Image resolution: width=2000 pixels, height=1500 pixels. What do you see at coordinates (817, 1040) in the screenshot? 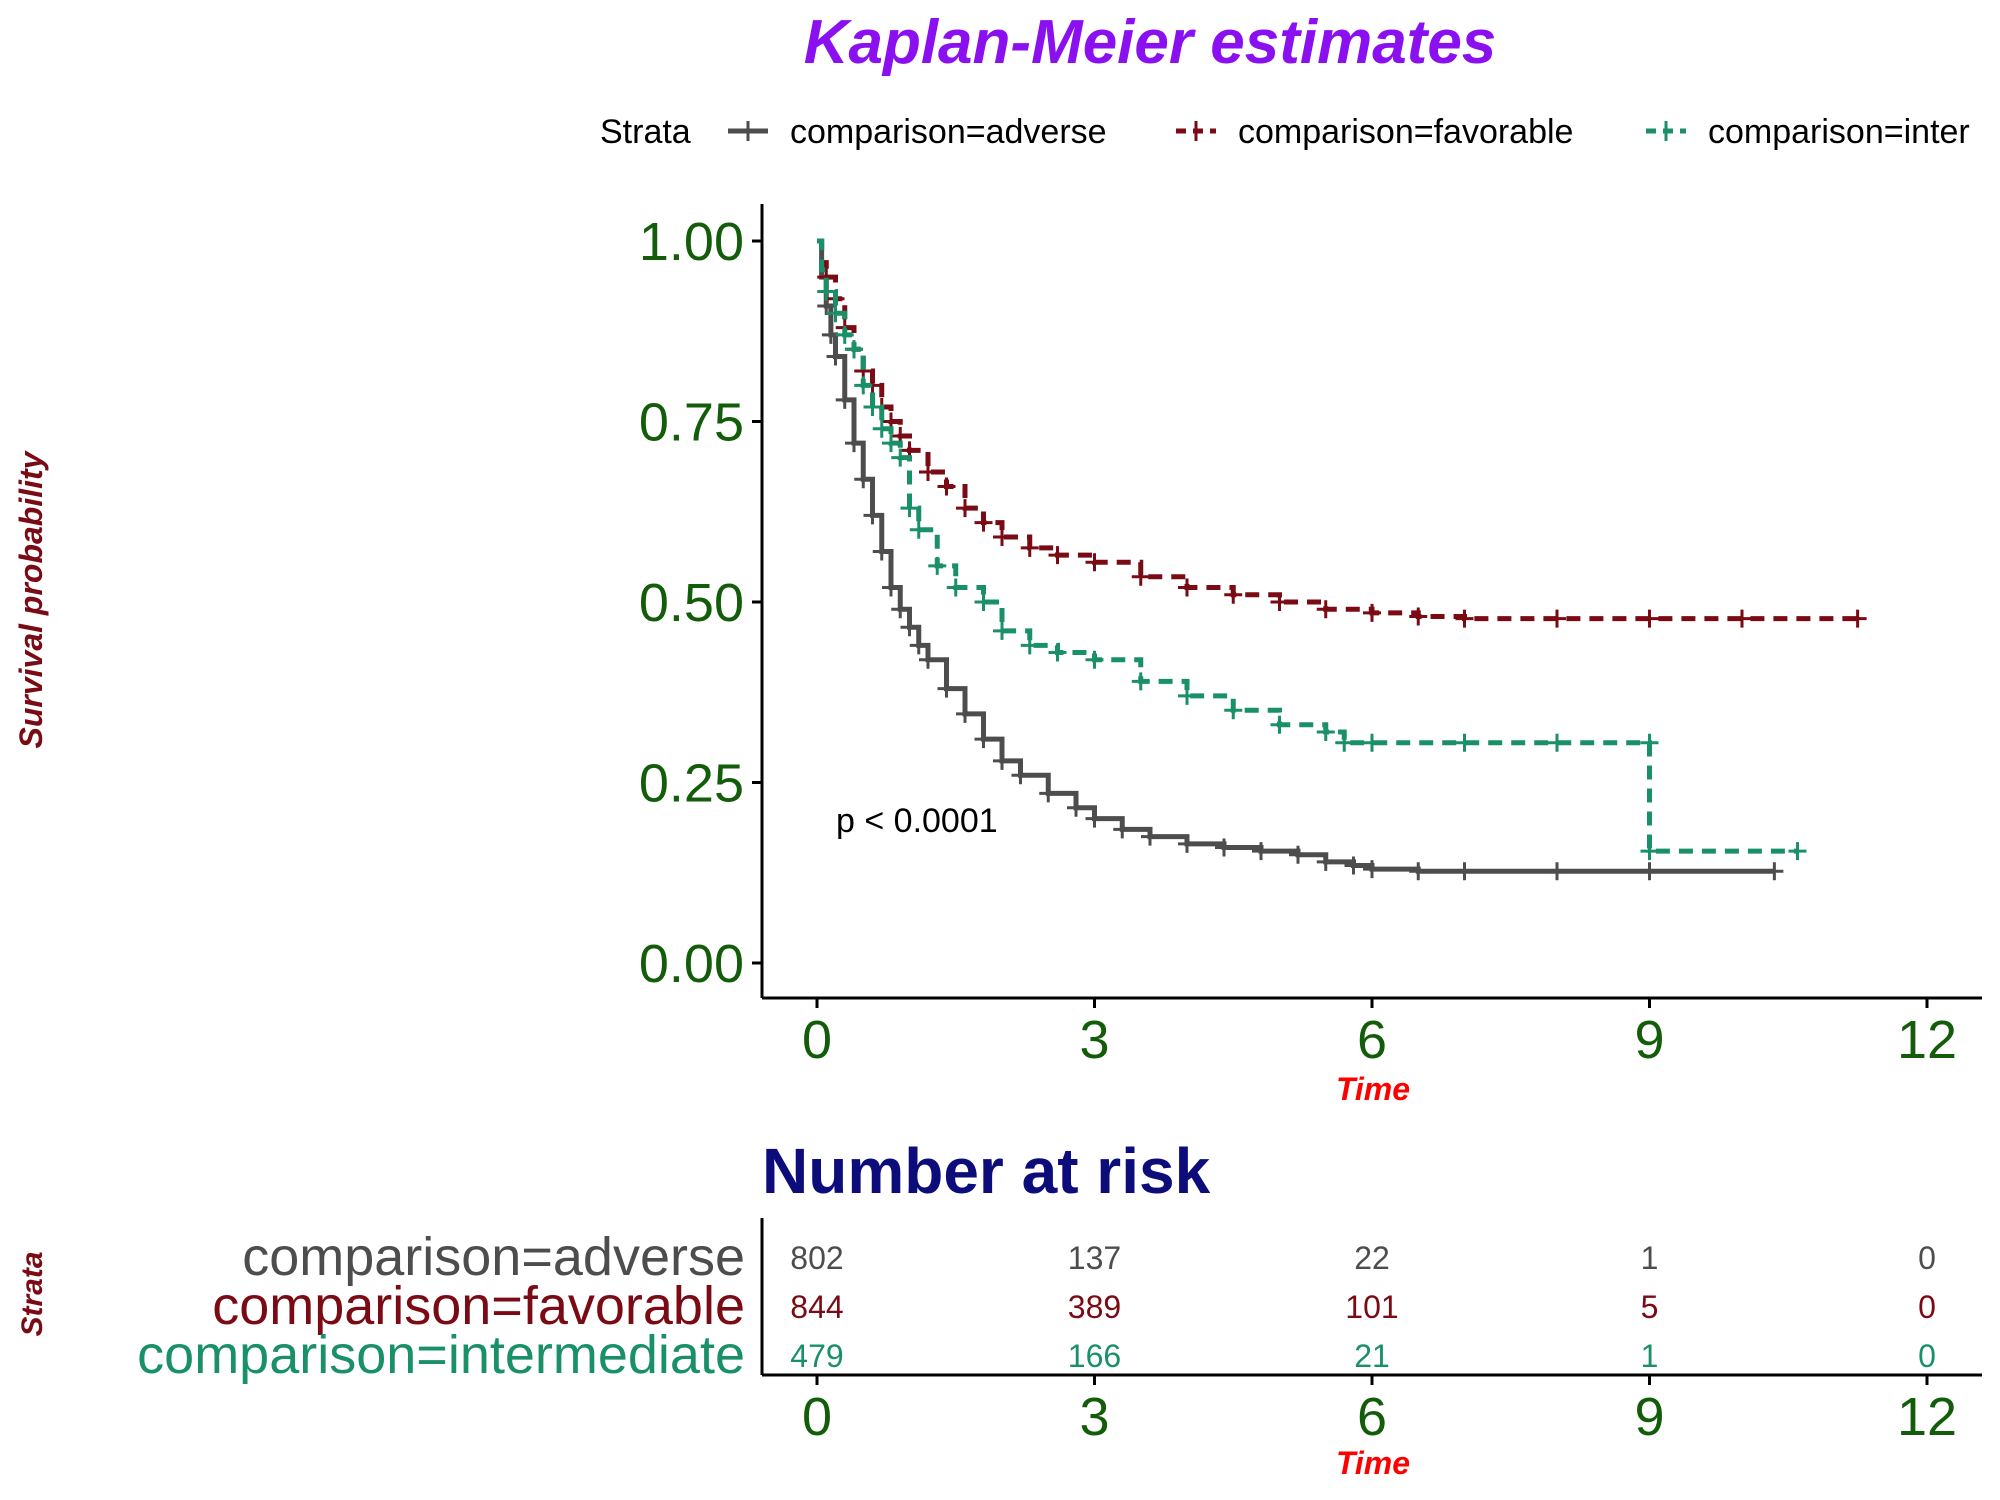
I see `x-tick-label: 0` at bounding box center [817, 1040].